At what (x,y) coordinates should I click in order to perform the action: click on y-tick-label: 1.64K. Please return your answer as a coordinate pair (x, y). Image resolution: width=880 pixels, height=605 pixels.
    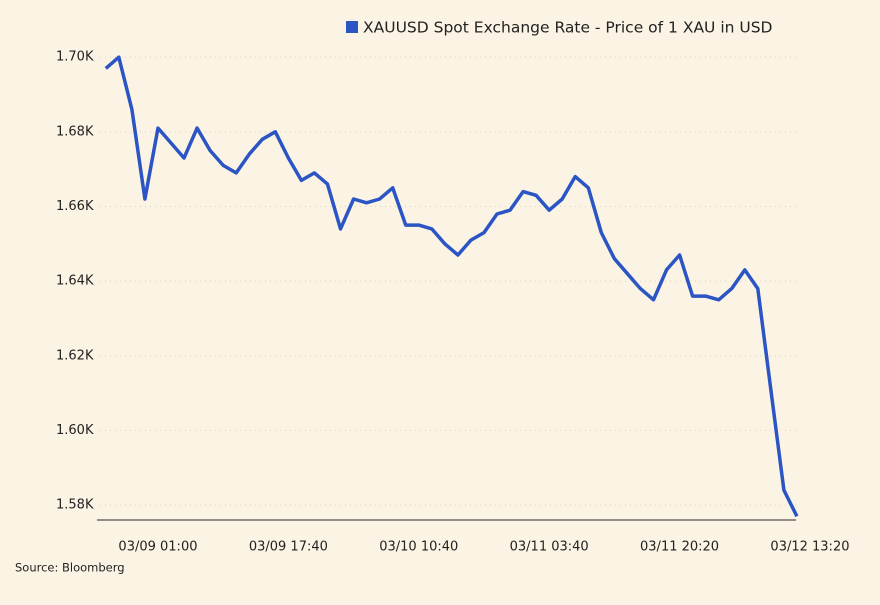
    Looking at the image, I should click on (75, 281).